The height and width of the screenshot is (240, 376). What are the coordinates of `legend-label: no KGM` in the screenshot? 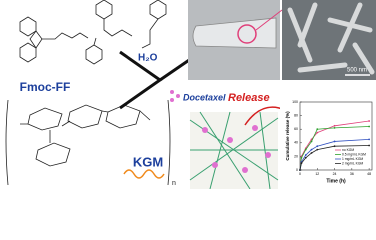 It's located at (348, 150).